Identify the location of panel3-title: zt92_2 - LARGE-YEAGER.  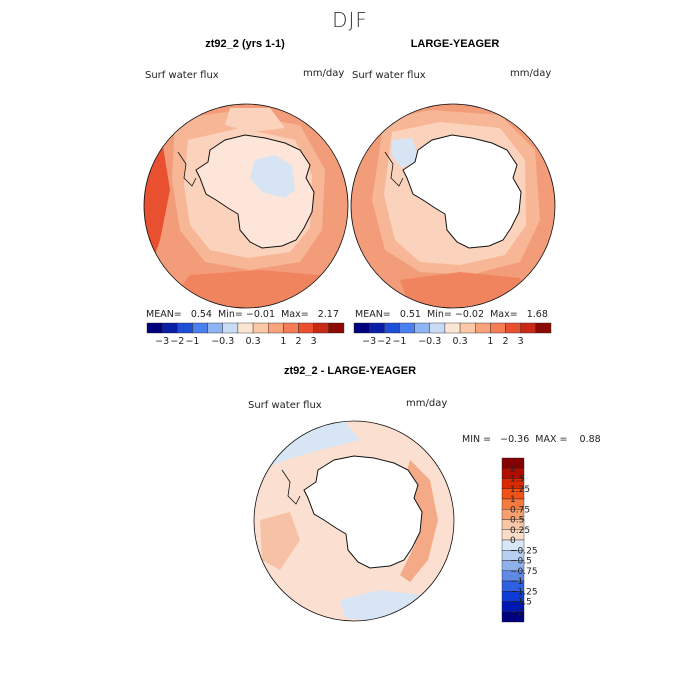
(350, 371).